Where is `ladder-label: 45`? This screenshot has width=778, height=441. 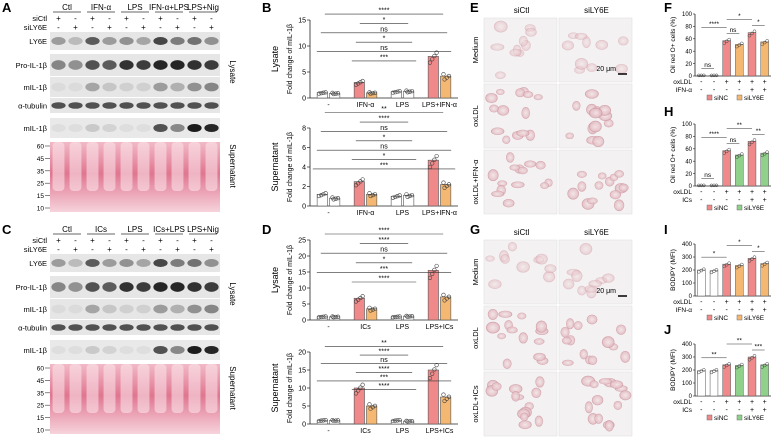
ladder-label: 45 is located at coordinates (41, 159).